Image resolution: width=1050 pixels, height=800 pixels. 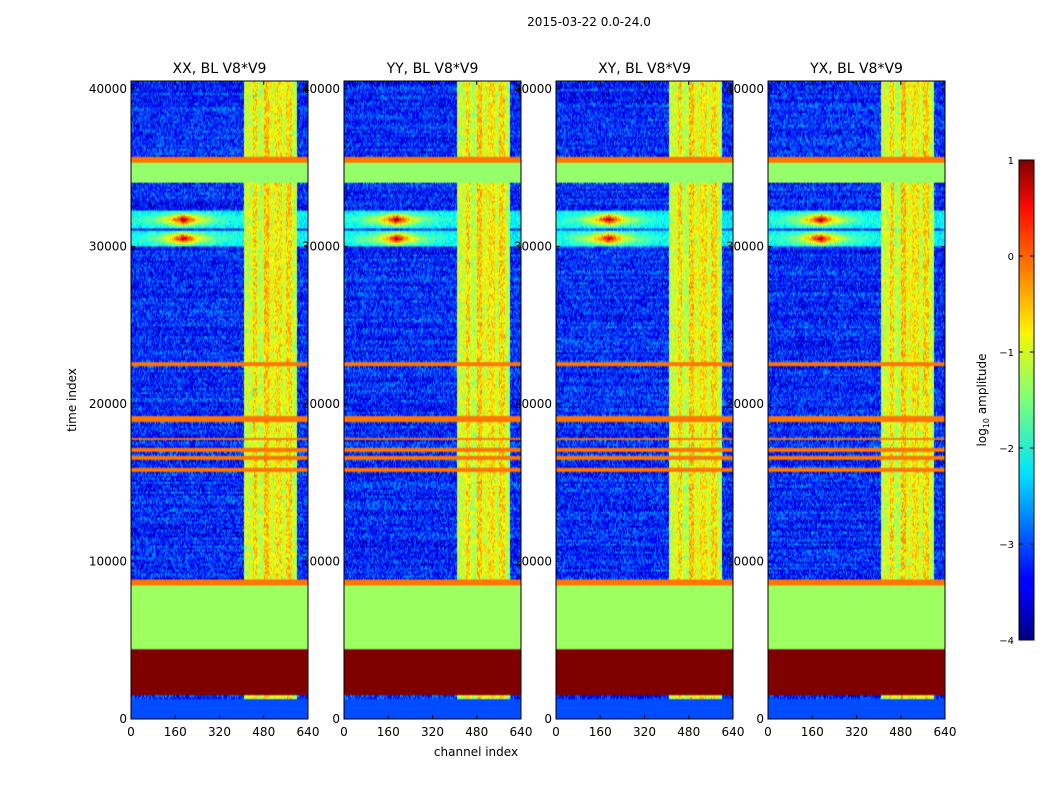 I want to click on colorbar-label: log10 amplitude, so click(x=983, y=400).